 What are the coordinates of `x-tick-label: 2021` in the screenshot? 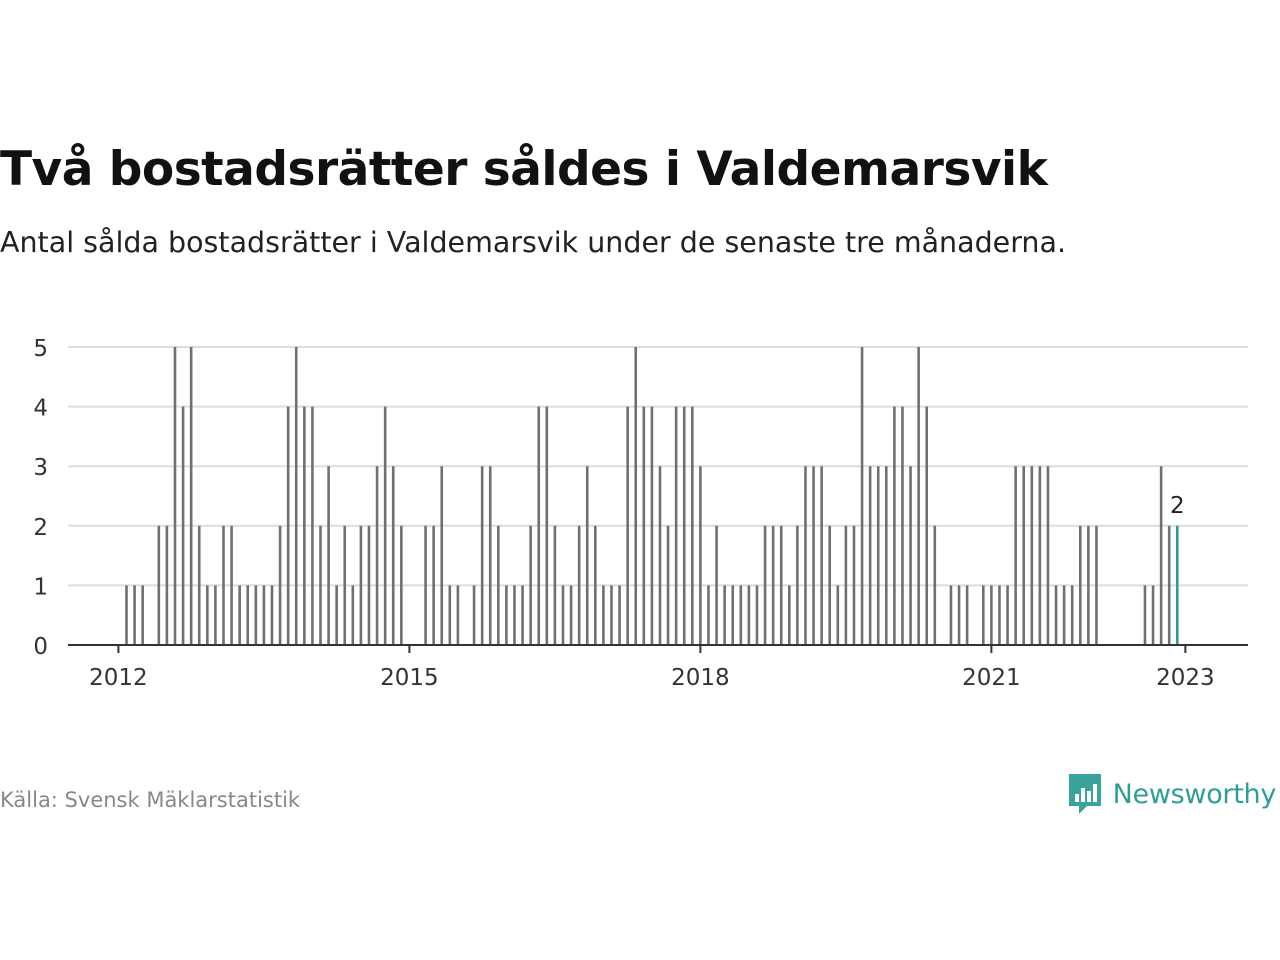 It's located at (991, 678).